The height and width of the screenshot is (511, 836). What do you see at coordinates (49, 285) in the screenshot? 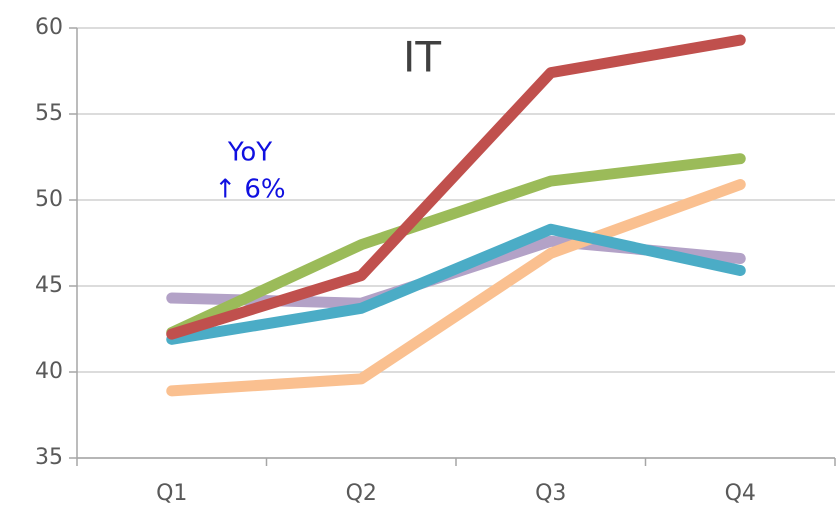
I see `y-tick-label: 45` at bounding box center [49, 285].